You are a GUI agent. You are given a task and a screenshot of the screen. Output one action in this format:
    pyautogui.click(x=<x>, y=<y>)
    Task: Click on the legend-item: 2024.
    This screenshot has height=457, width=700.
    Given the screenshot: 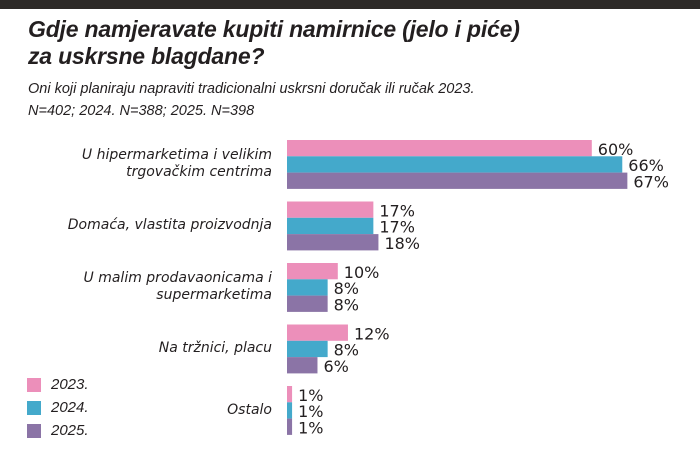 What is the action you would take?
    pyautogui.click(x=58, y=407)
    